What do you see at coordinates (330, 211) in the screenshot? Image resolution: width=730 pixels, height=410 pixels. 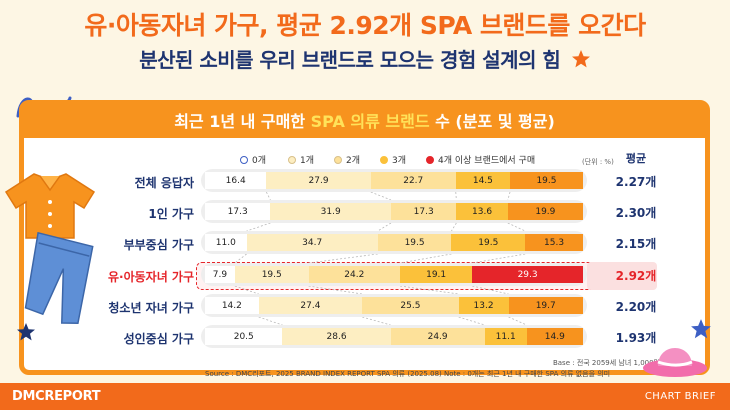 I see `bar-segment: 31.9` at bounding box center [330, 211].